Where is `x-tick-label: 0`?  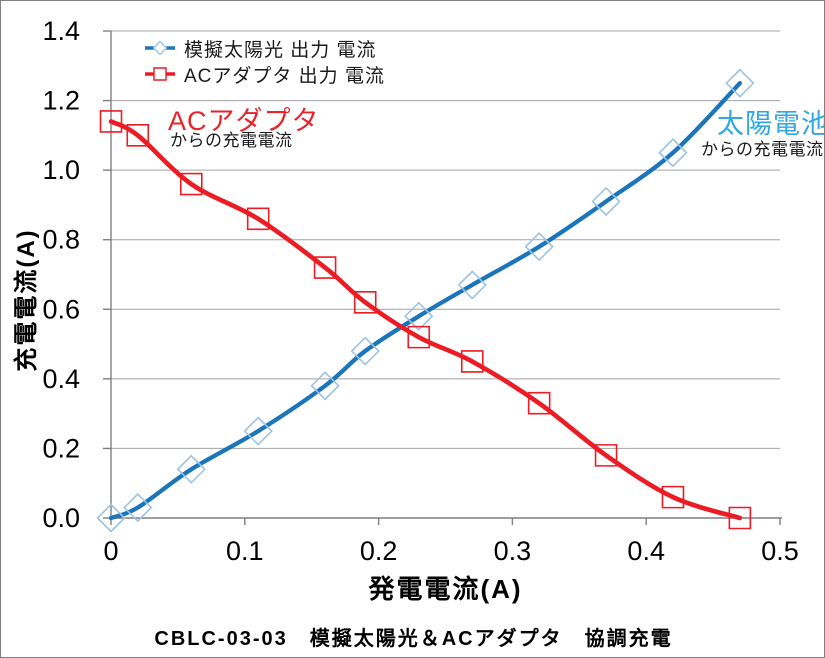 x-tick-label: 0 is located at coordinates (110, 551).